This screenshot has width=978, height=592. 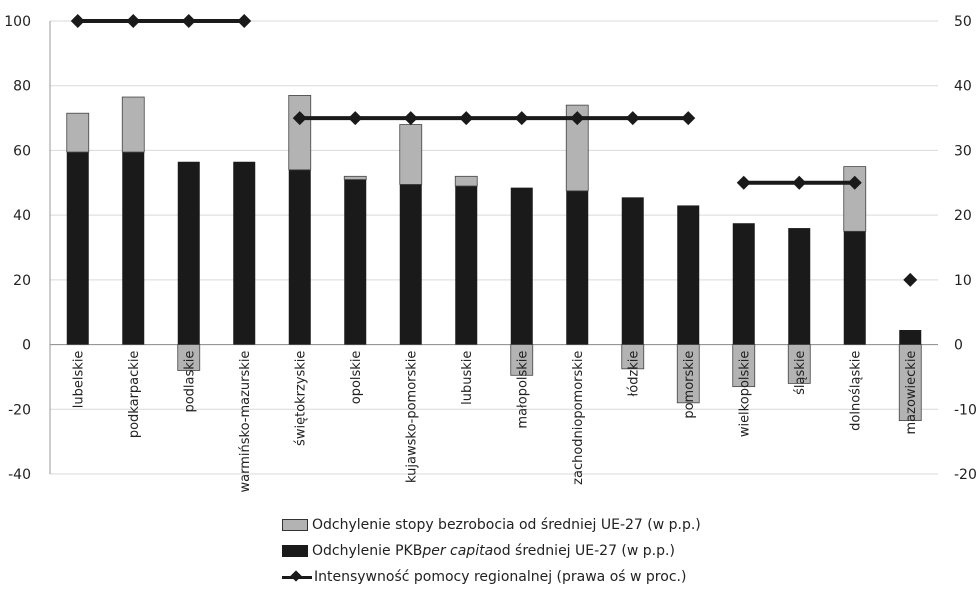 I want to click on category-label: podkarpackie, so click(x=134, y=395).